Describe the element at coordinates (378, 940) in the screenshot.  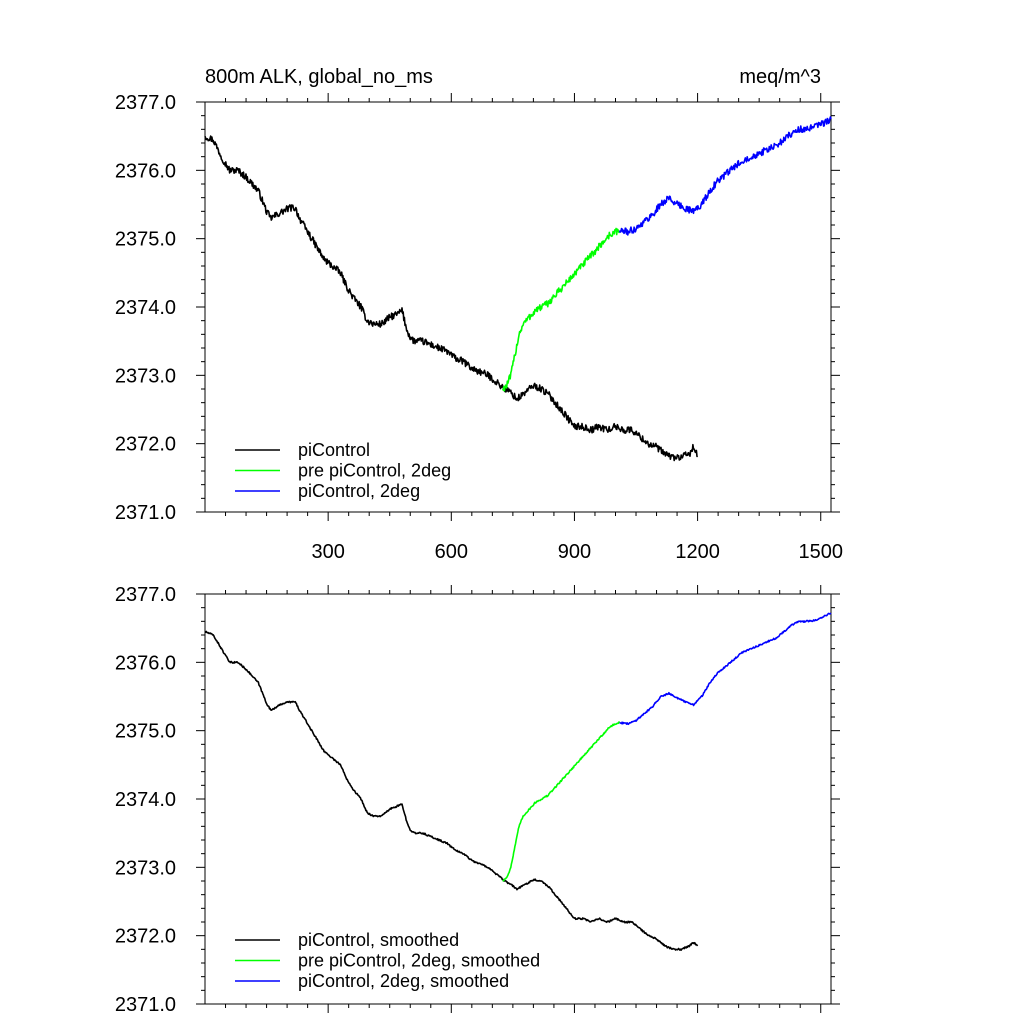
I see `bottom-legend-label-0: piControl, smoothed` at that location.